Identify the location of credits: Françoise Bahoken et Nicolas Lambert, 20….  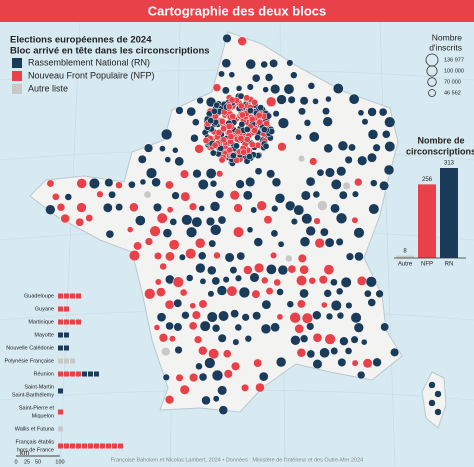
(237, 460).